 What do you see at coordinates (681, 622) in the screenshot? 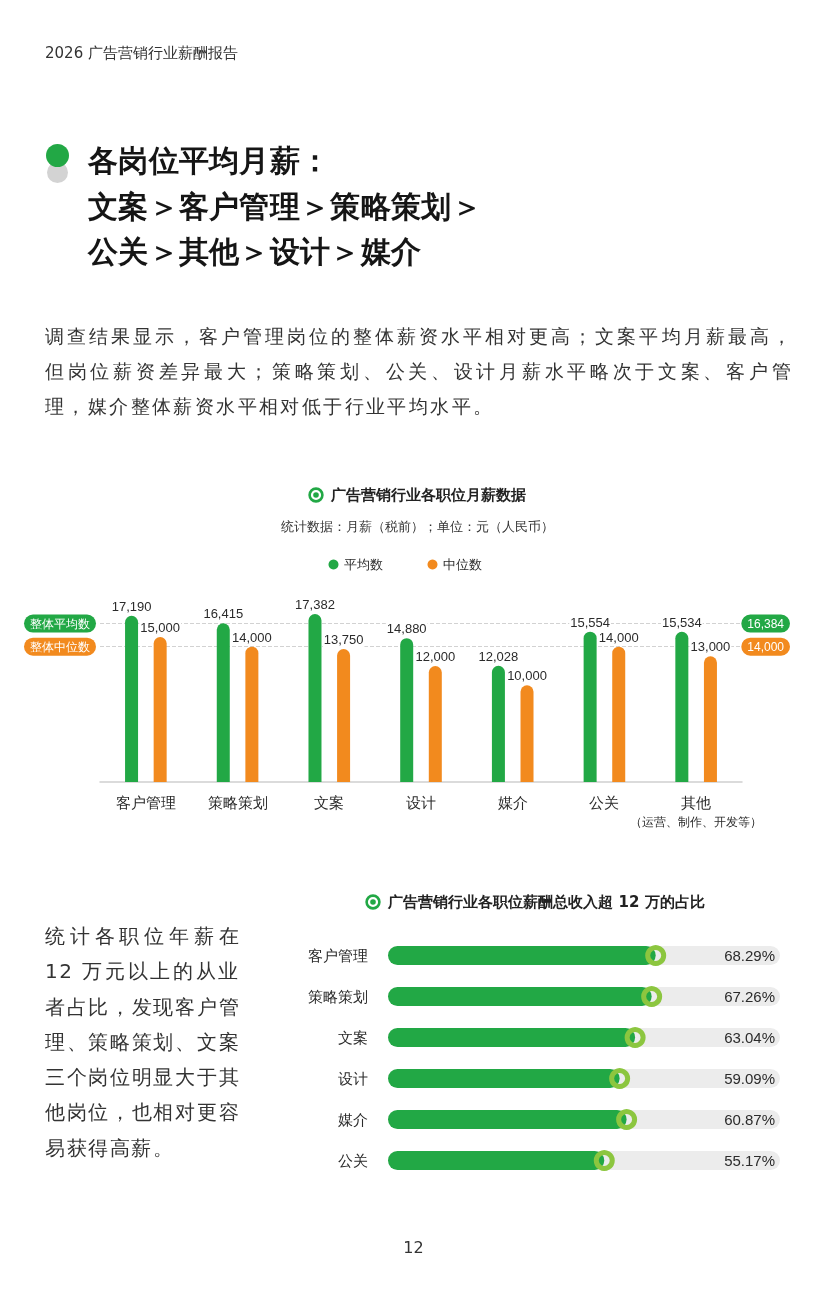
I see `data-label: 15,534` at bounding box center [681, 622].